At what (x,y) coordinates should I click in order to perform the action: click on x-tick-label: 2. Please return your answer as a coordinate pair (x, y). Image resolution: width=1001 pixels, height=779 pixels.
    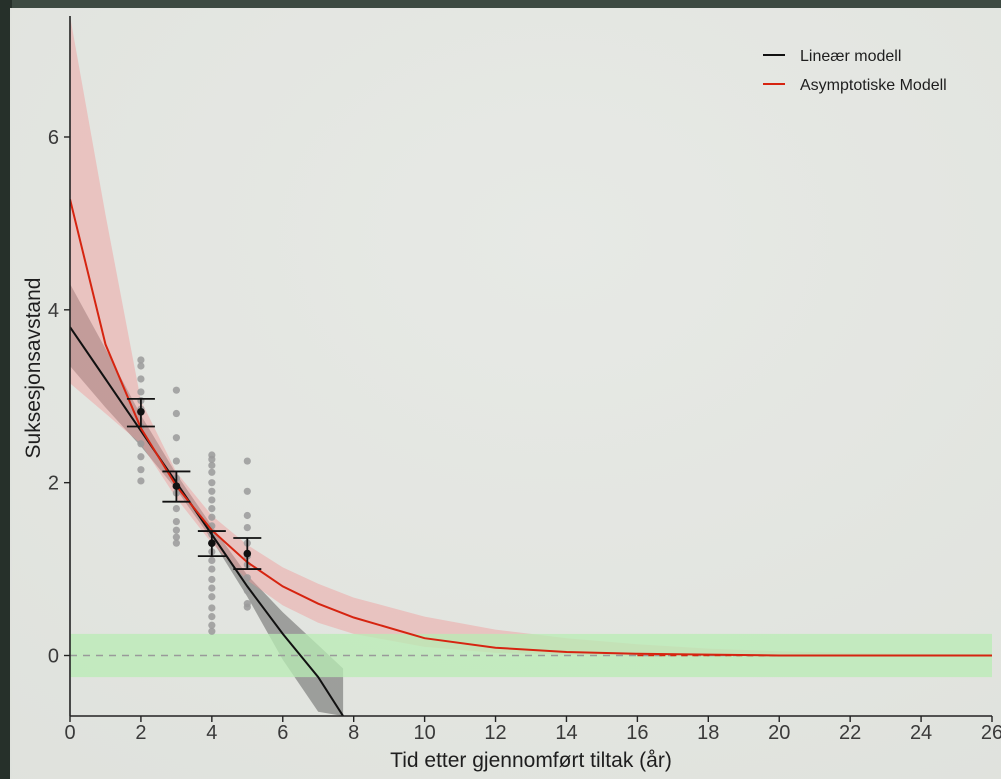
    Looking at the image, I should click on (140, 733).